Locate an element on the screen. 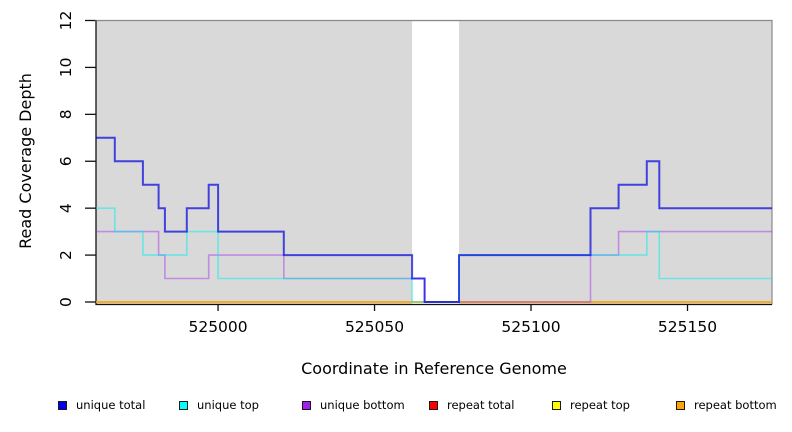  legend-label: repeat total is located at coordinates (481, 405).